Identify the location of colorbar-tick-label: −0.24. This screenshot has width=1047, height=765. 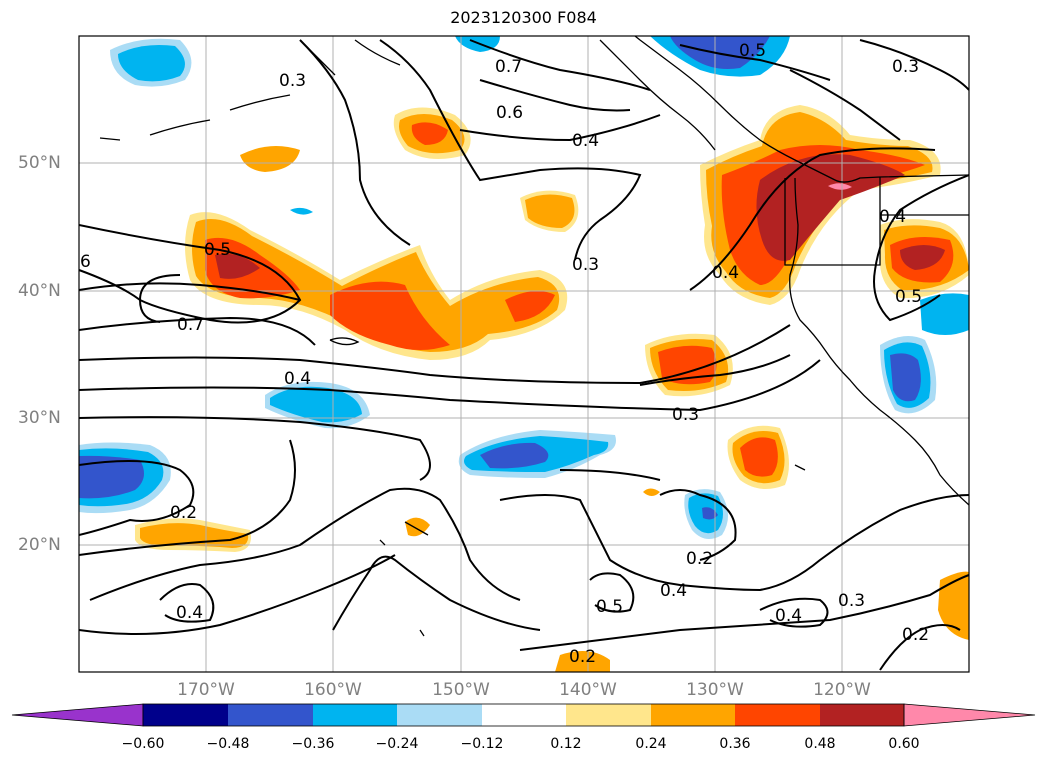
(397, 744).